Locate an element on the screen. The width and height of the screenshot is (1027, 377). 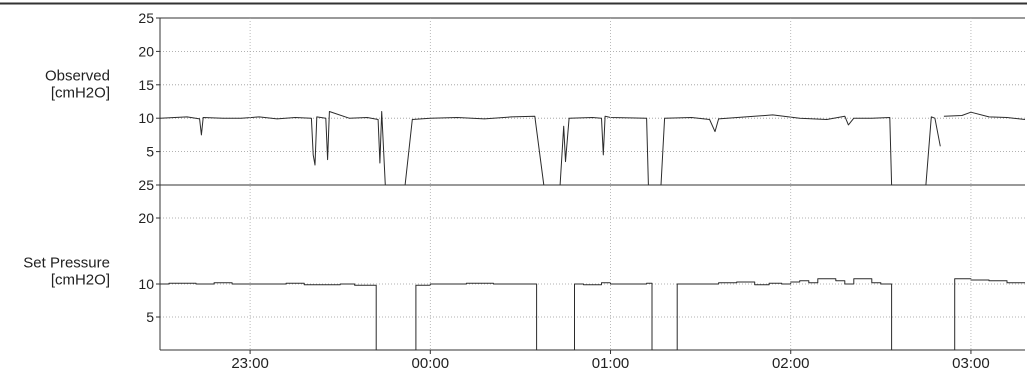
set-pressure-y-tick-label: 20 is located at coordinates (146, 218).